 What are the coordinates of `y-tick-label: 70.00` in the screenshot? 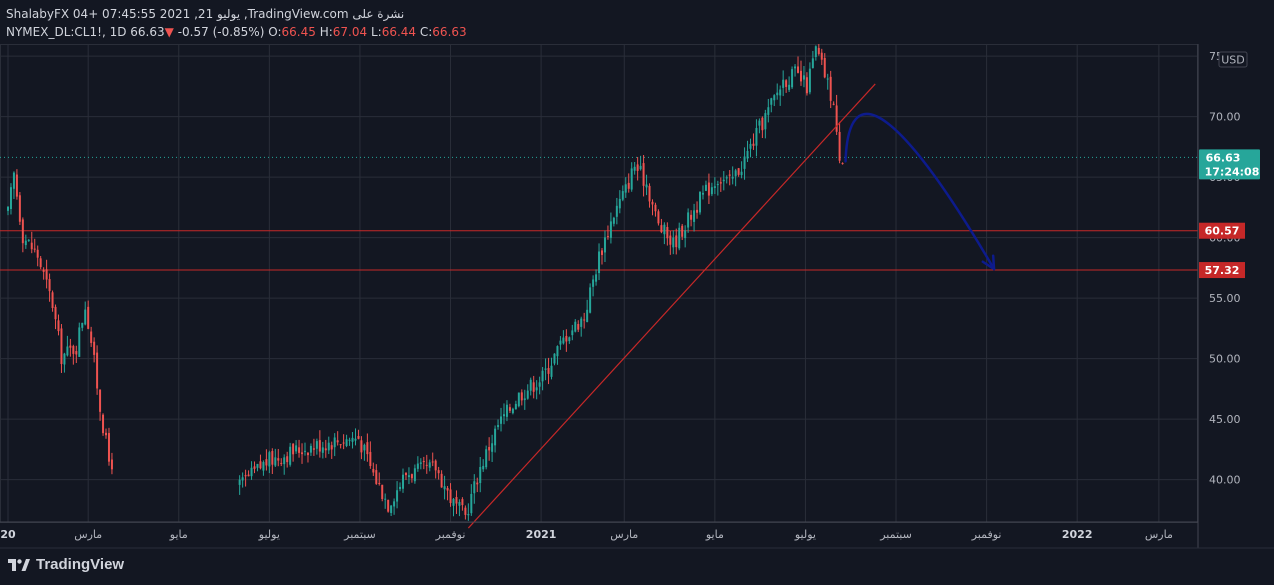 It's located at (1225, 117).